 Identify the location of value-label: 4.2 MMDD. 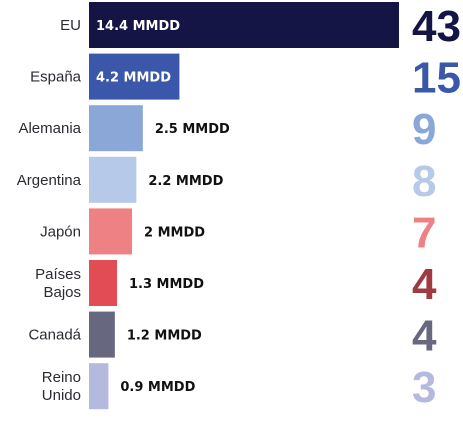
(133, 78).